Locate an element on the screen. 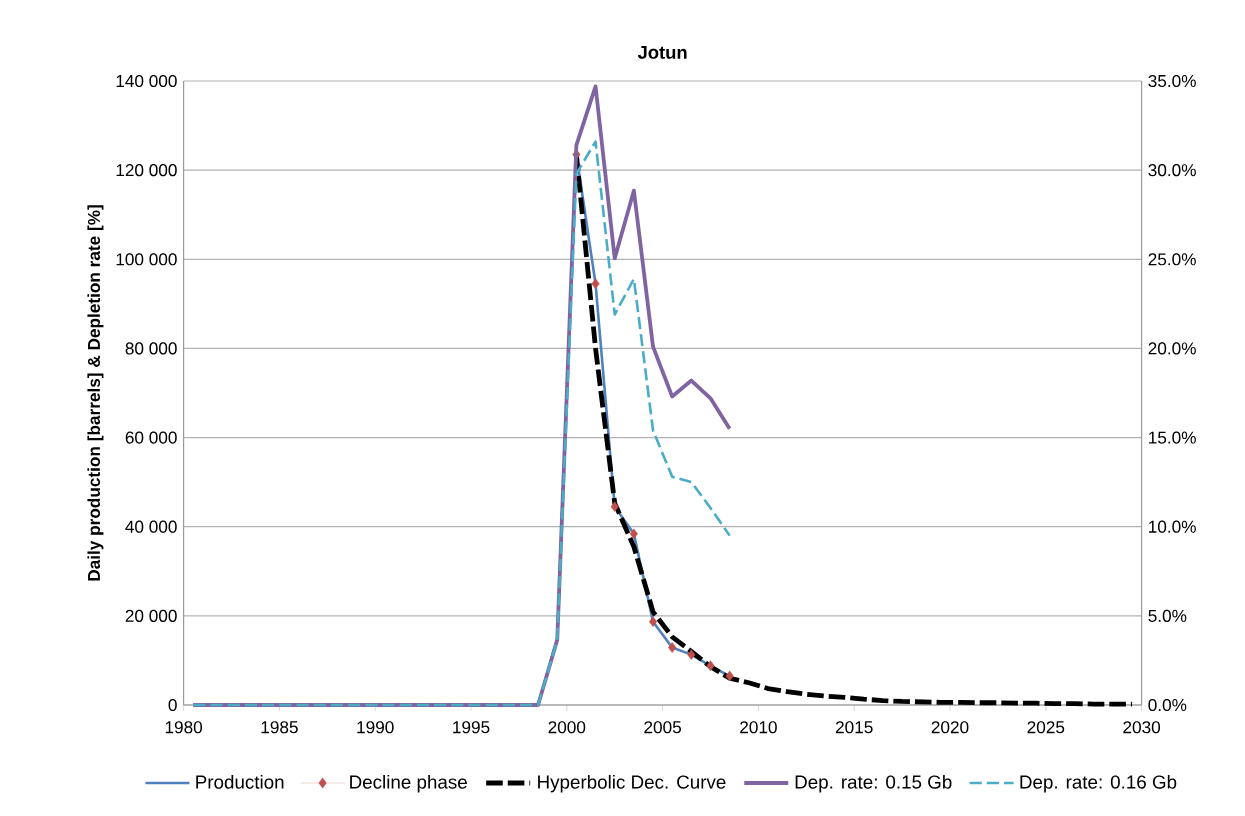 Image resolution: width=1245 pixels, height=816 pixels. y-tick-label: 20 000 is located at coordinates (151, 615).